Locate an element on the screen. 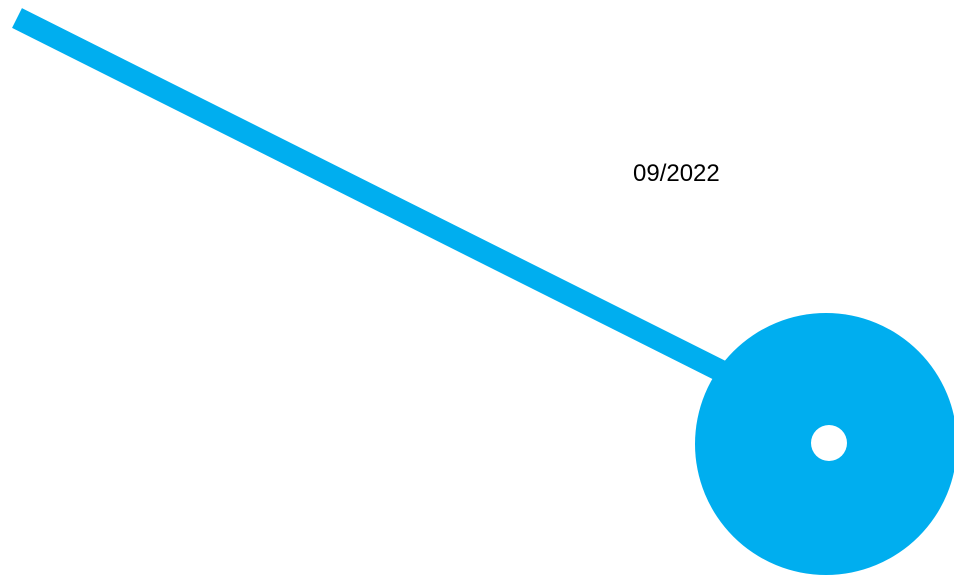 The width and height of the screenshot is (954, 583). pointer-disc-hole is located at coordinates (829, 443).